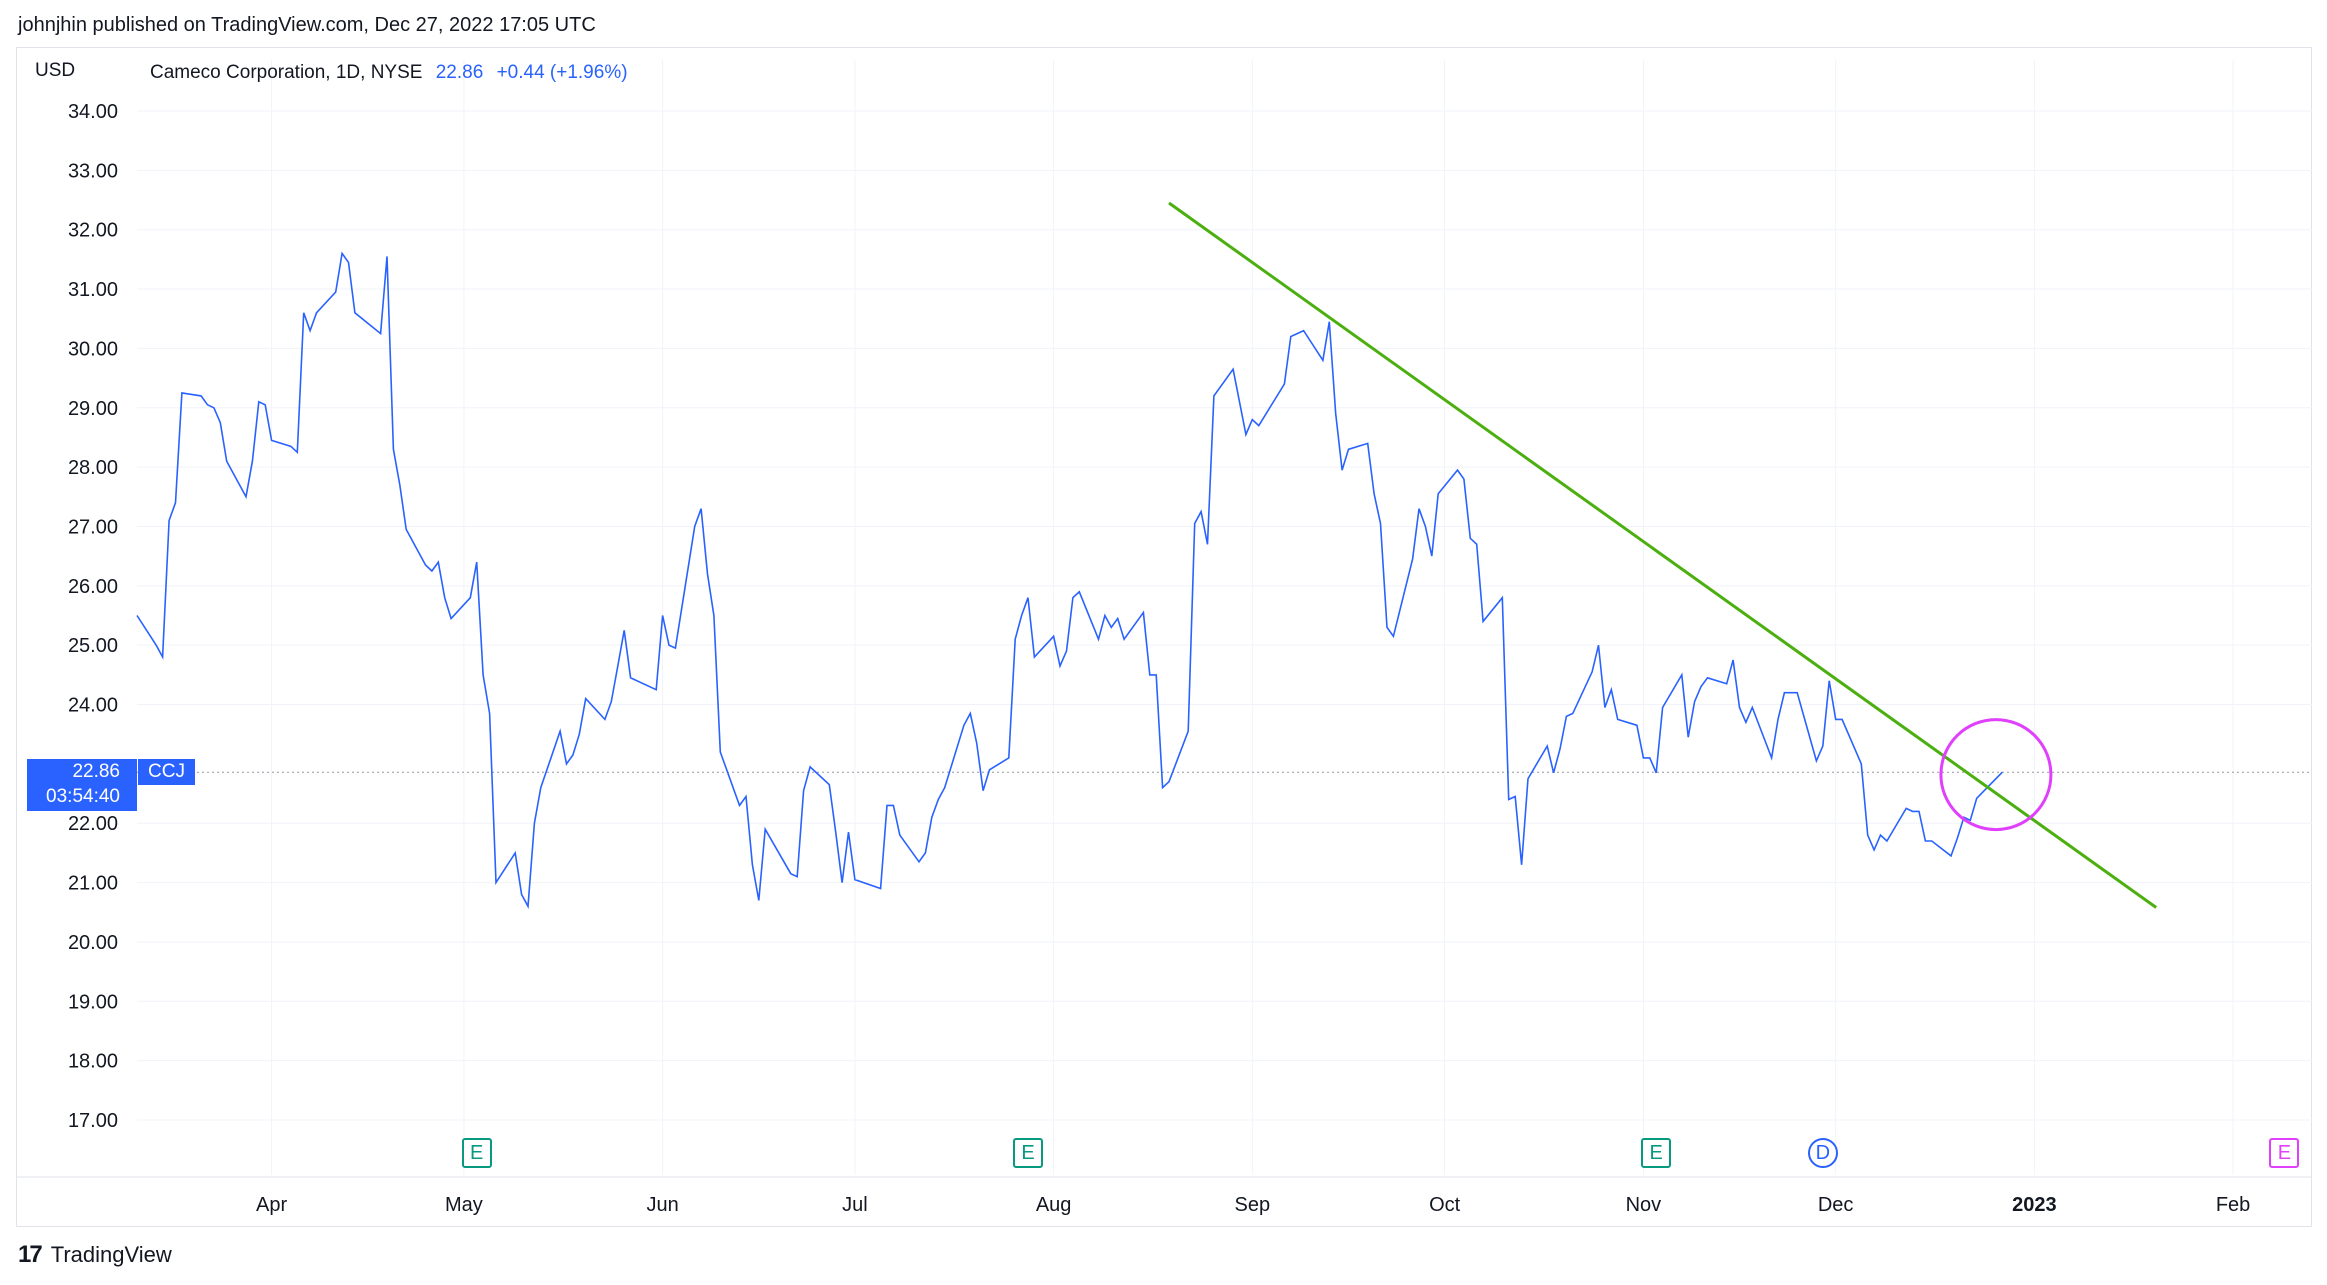 The height and width of the screenshot is (1285, 2327). I want to click on last-price-value: 22.86, so click(96, 771).